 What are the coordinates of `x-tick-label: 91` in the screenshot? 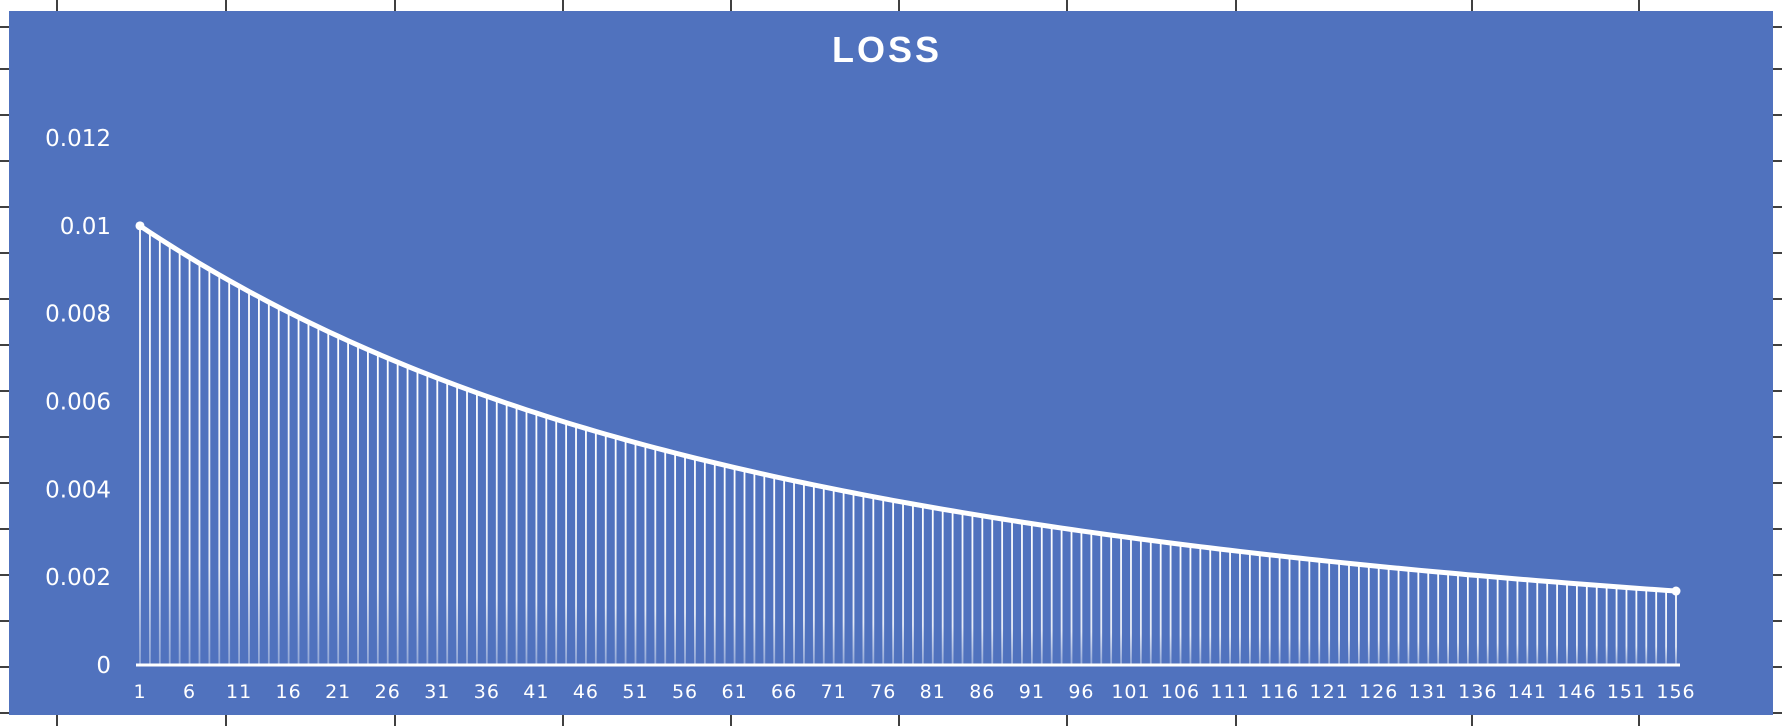 It's located at (1032, 692).